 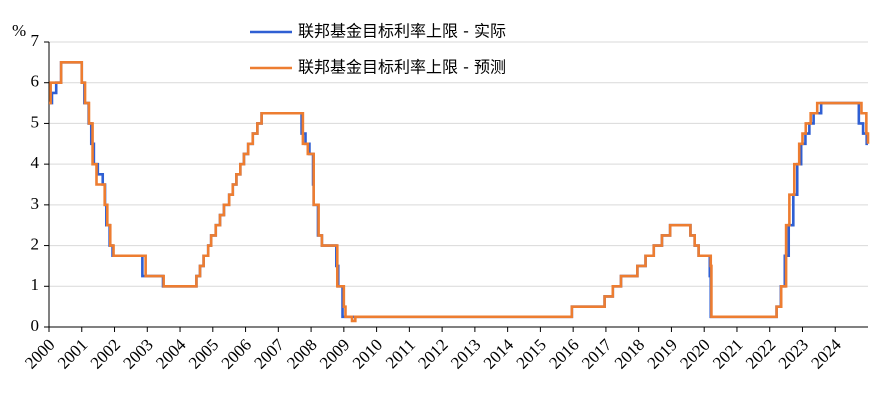 I want to click on y-tick-label: 0, so click(x=35, y=325).